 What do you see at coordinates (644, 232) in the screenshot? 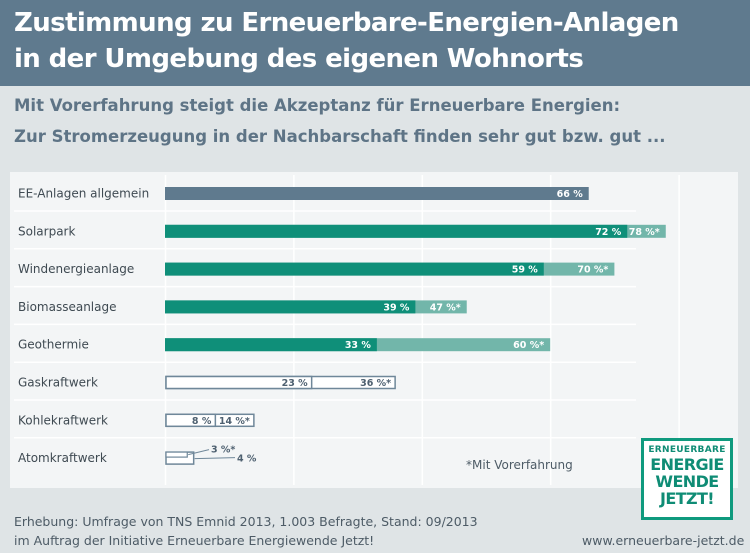
I see `bar-experience-label: 78 %*` at bounding box center [644, 232].